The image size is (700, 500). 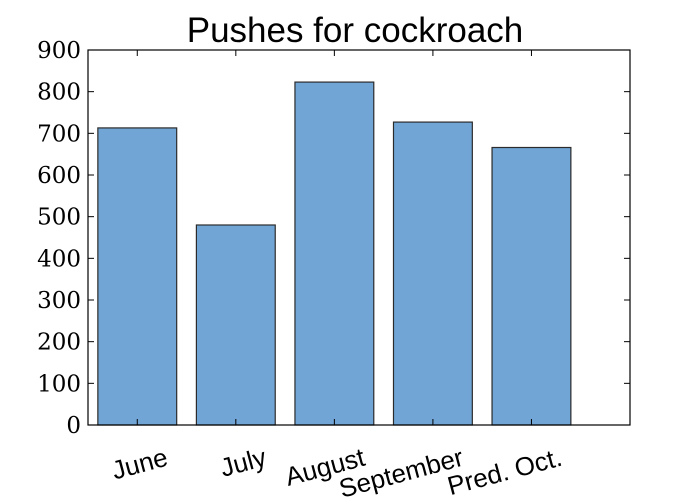 What do you see at coordinates (531, 286) in the screenshot?
I see `bar-pred-oct` at bounding box center [531, 286].